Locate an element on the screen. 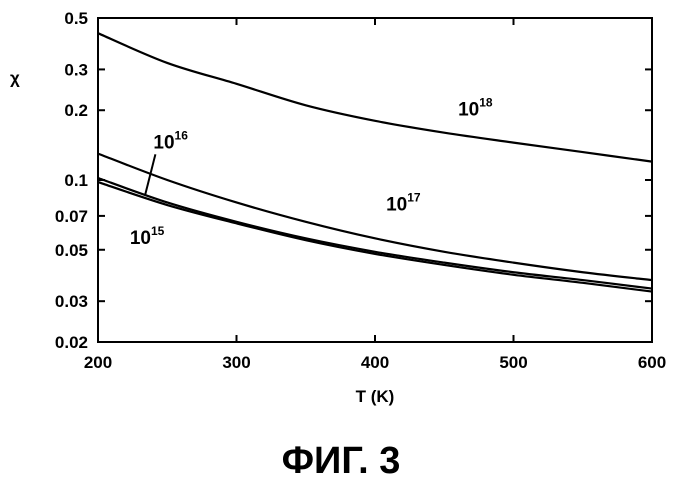 The width and height of the screenshot is (682, 500). x-tick-label: 500 is located at coordinates (513, 362).